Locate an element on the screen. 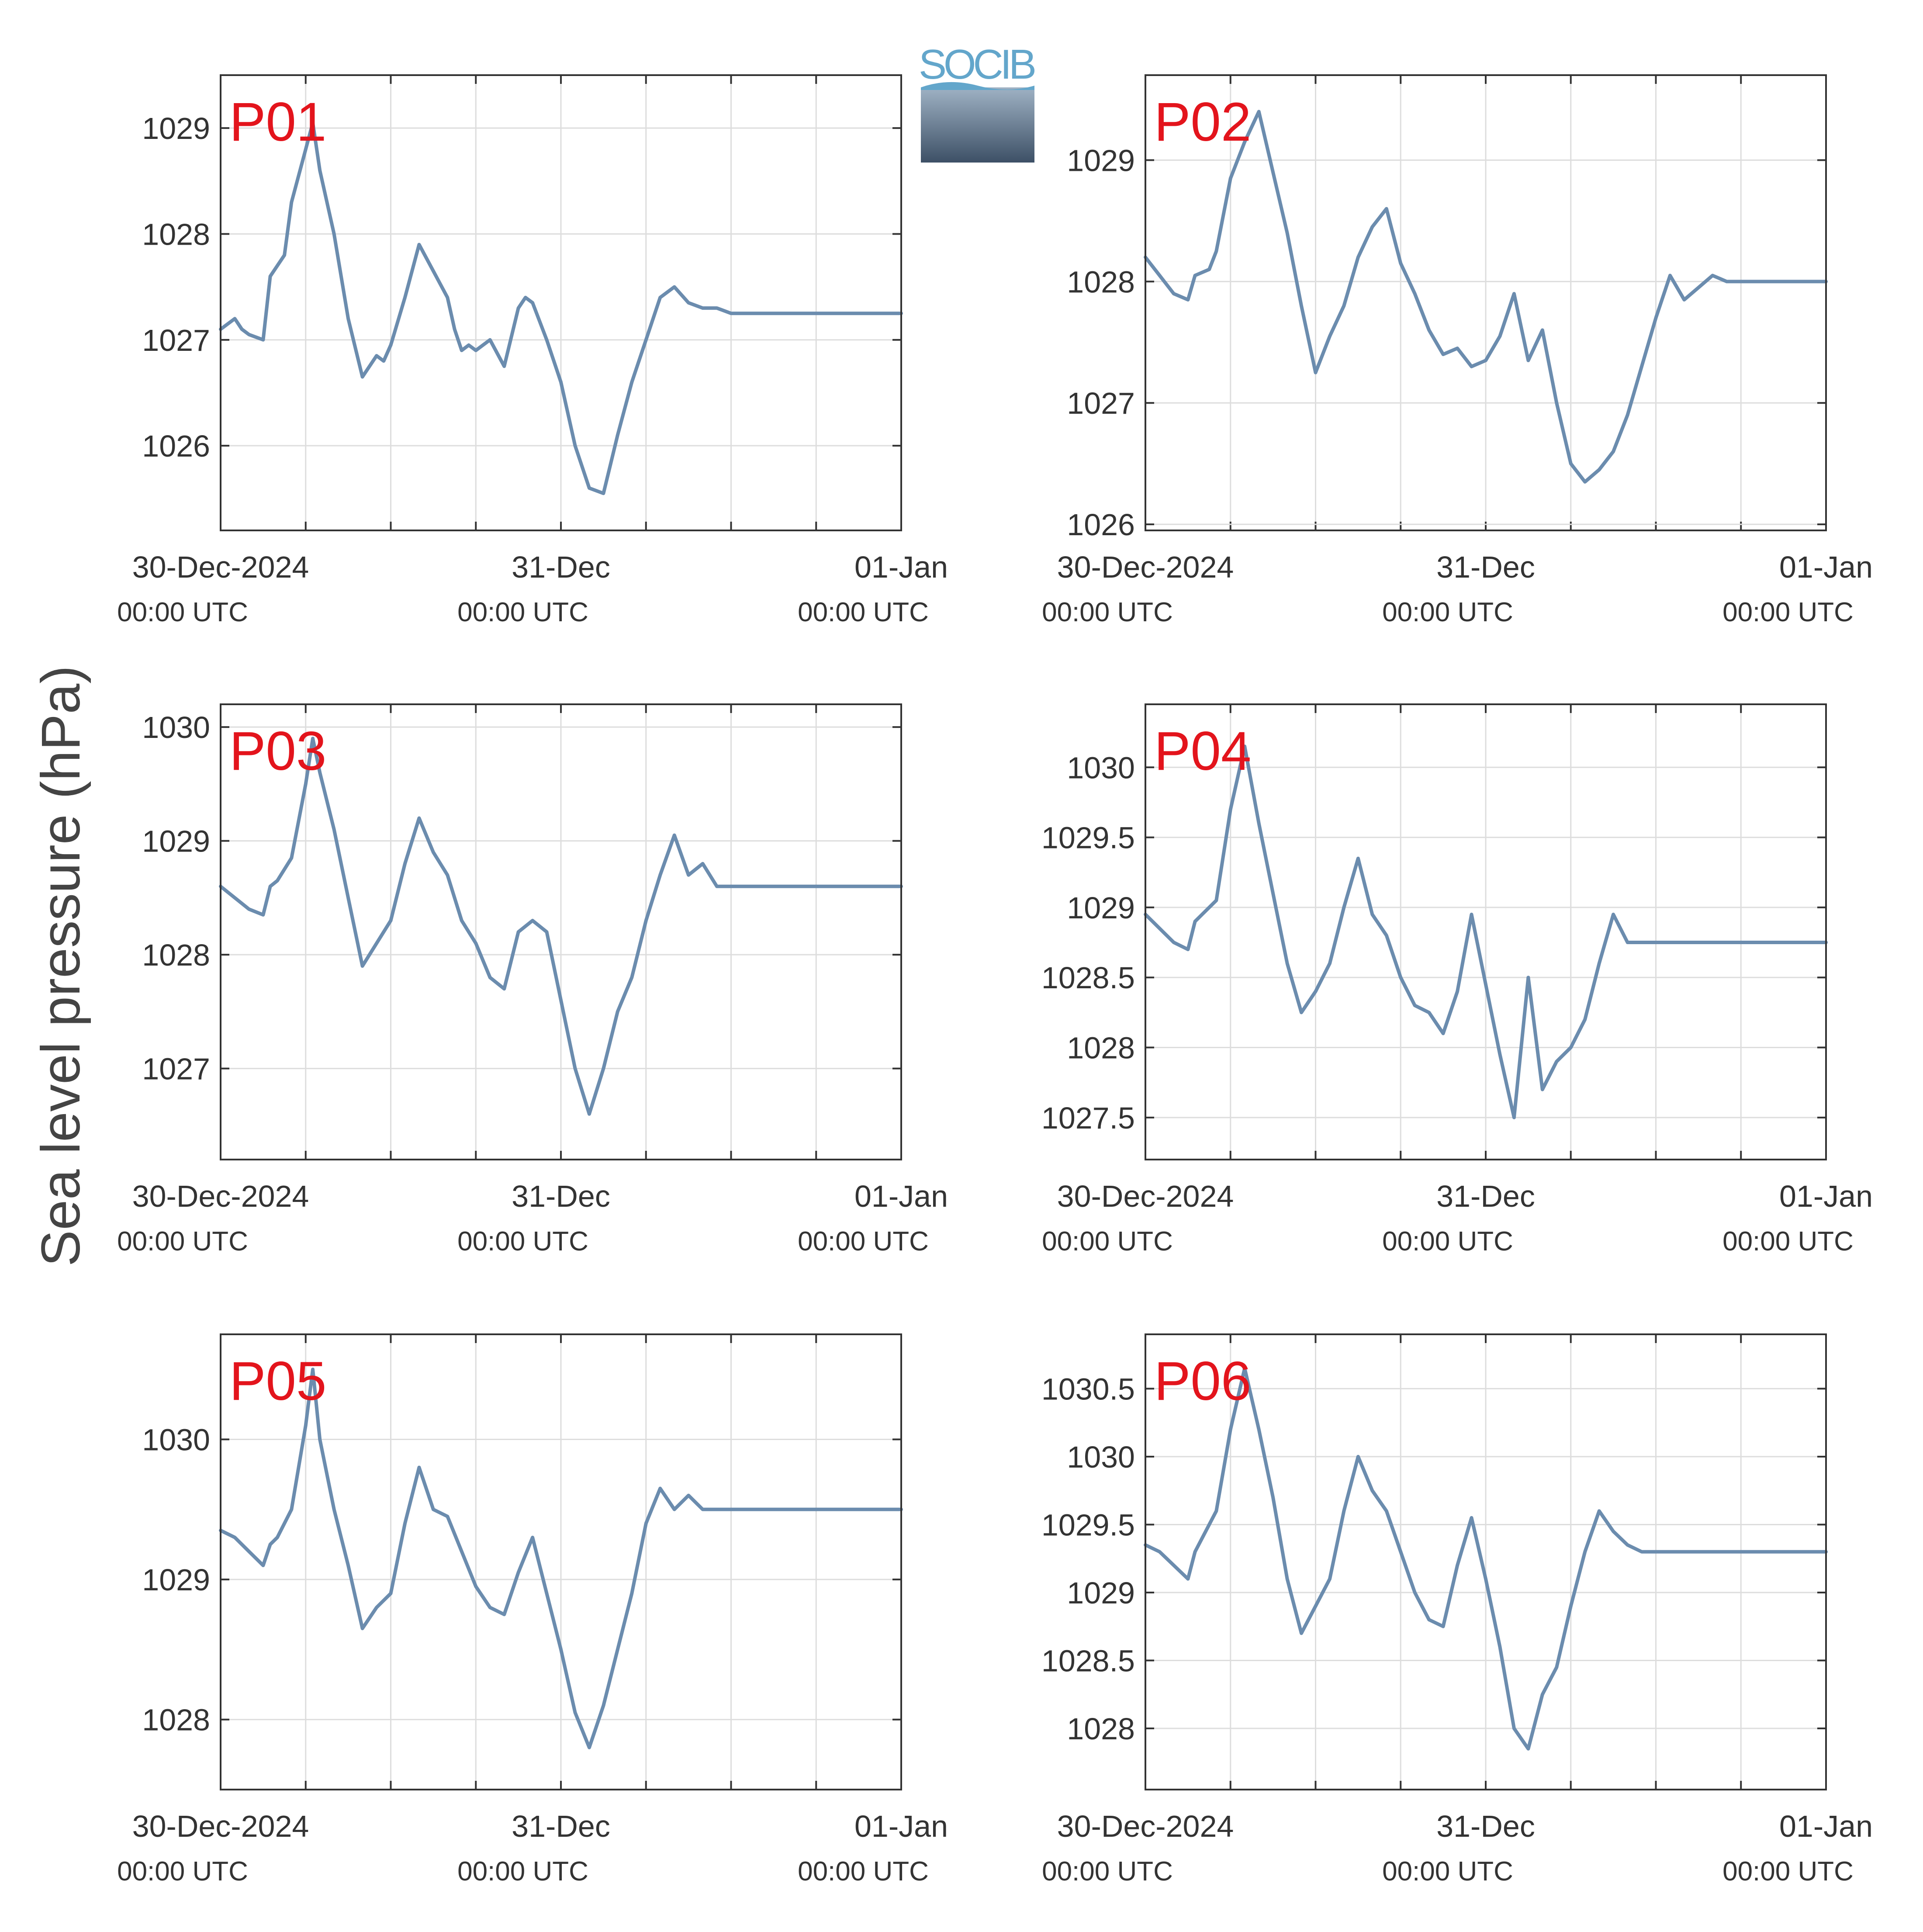 This screenshot has height=1932, width=1923. y-tick-label: 1026 is located at coordinates (1101, 525).